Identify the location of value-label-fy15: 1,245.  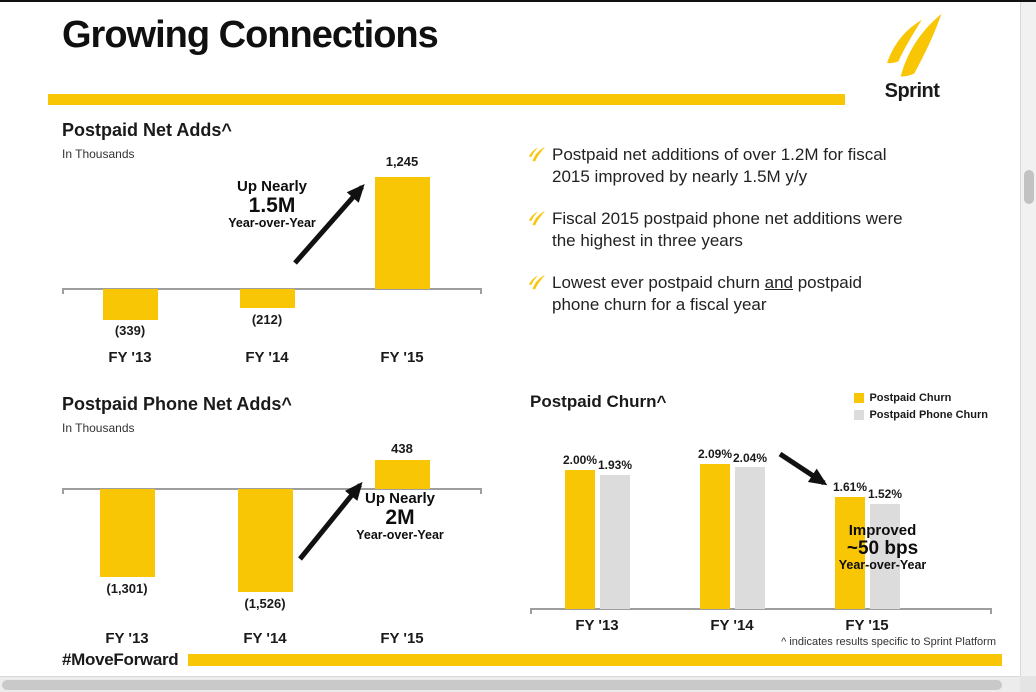
(402, 161).